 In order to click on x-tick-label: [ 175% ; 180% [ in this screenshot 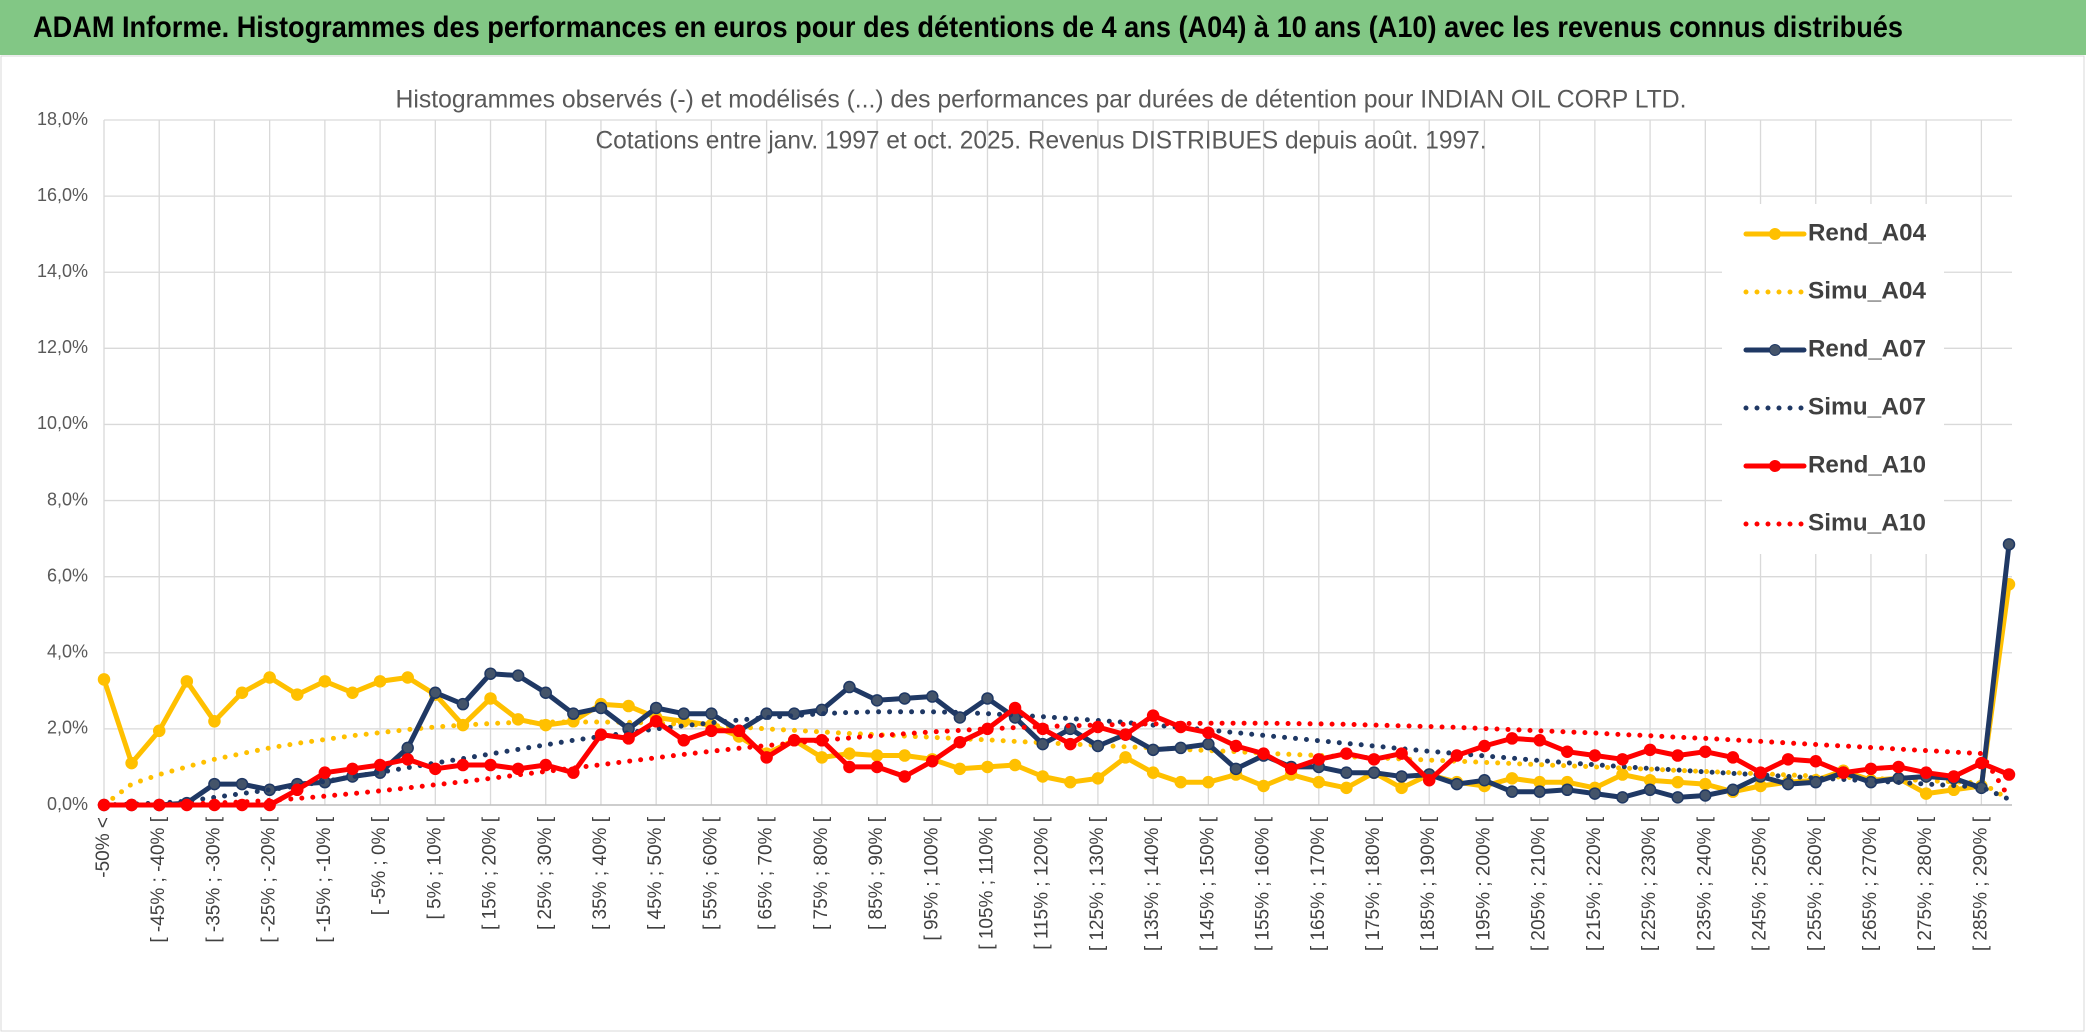, I will do `click(1373, 883)`.